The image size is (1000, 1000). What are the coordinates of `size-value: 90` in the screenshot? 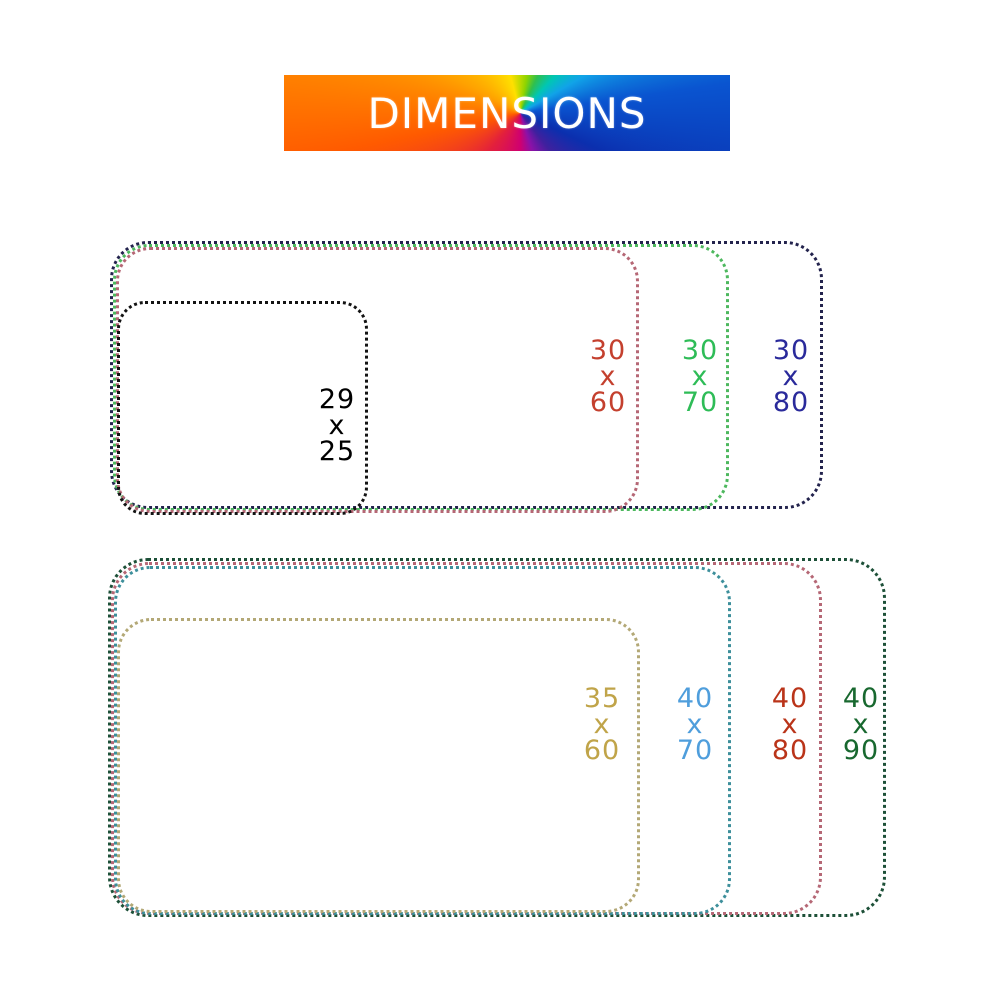 It's located at (861, 750).